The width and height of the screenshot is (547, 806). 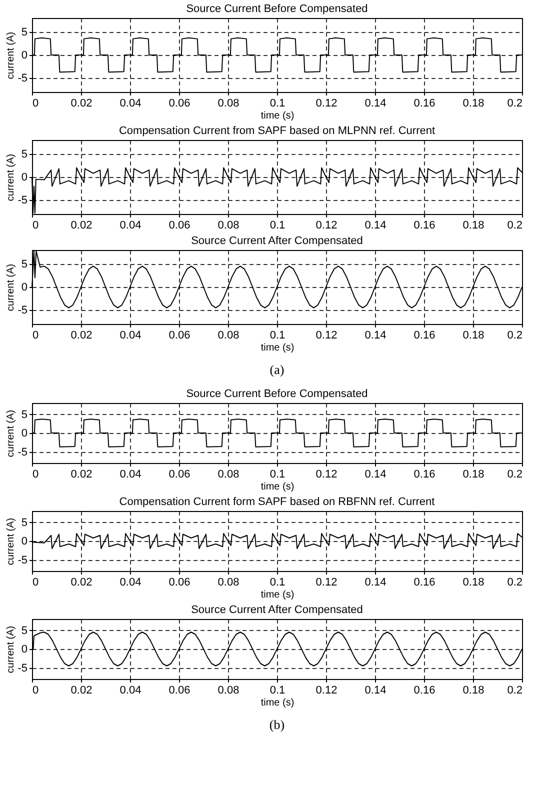 I want to click on chart-title: Compensation Current from SAPF based on MLPNN ref. Current, so click(x=277, y=131).